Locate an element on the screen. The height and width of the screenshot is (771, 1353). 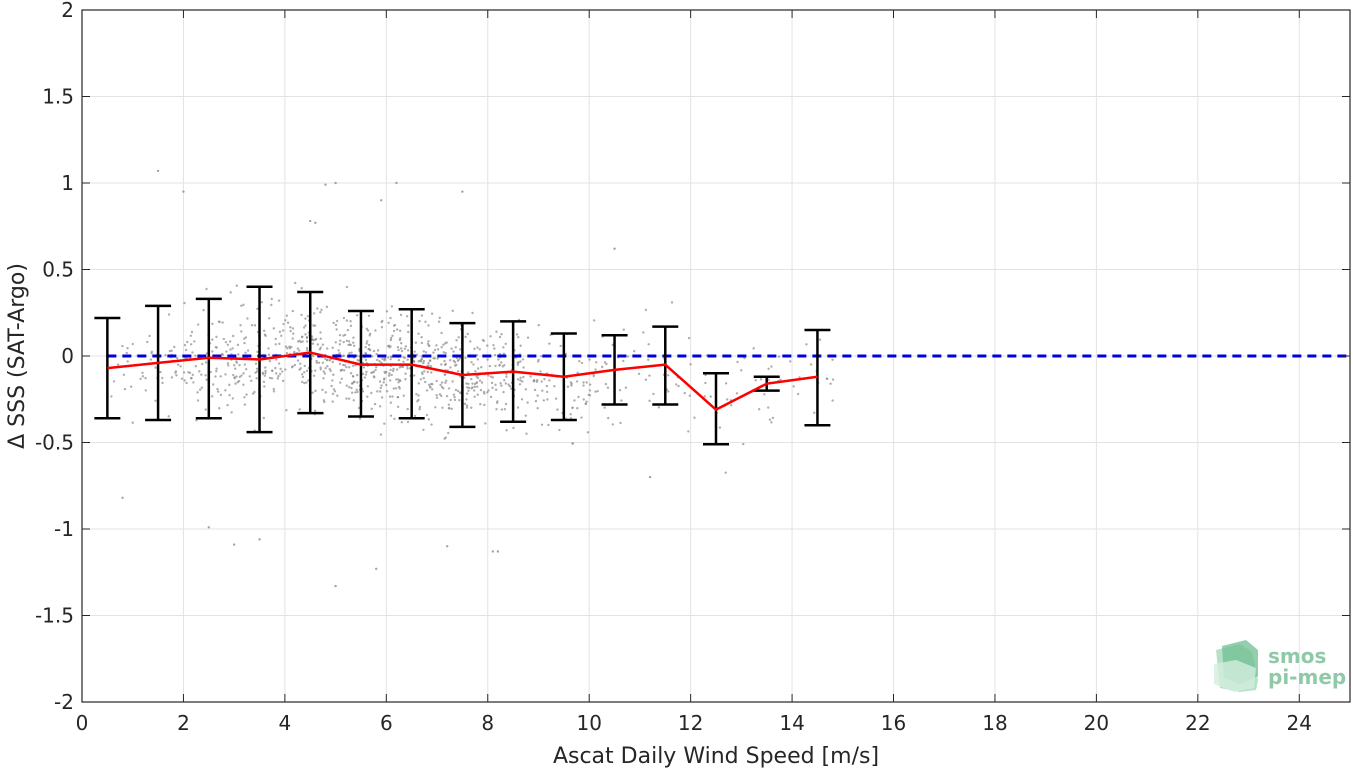
x-tick-label: 4 is located at coordinates (285, 723).